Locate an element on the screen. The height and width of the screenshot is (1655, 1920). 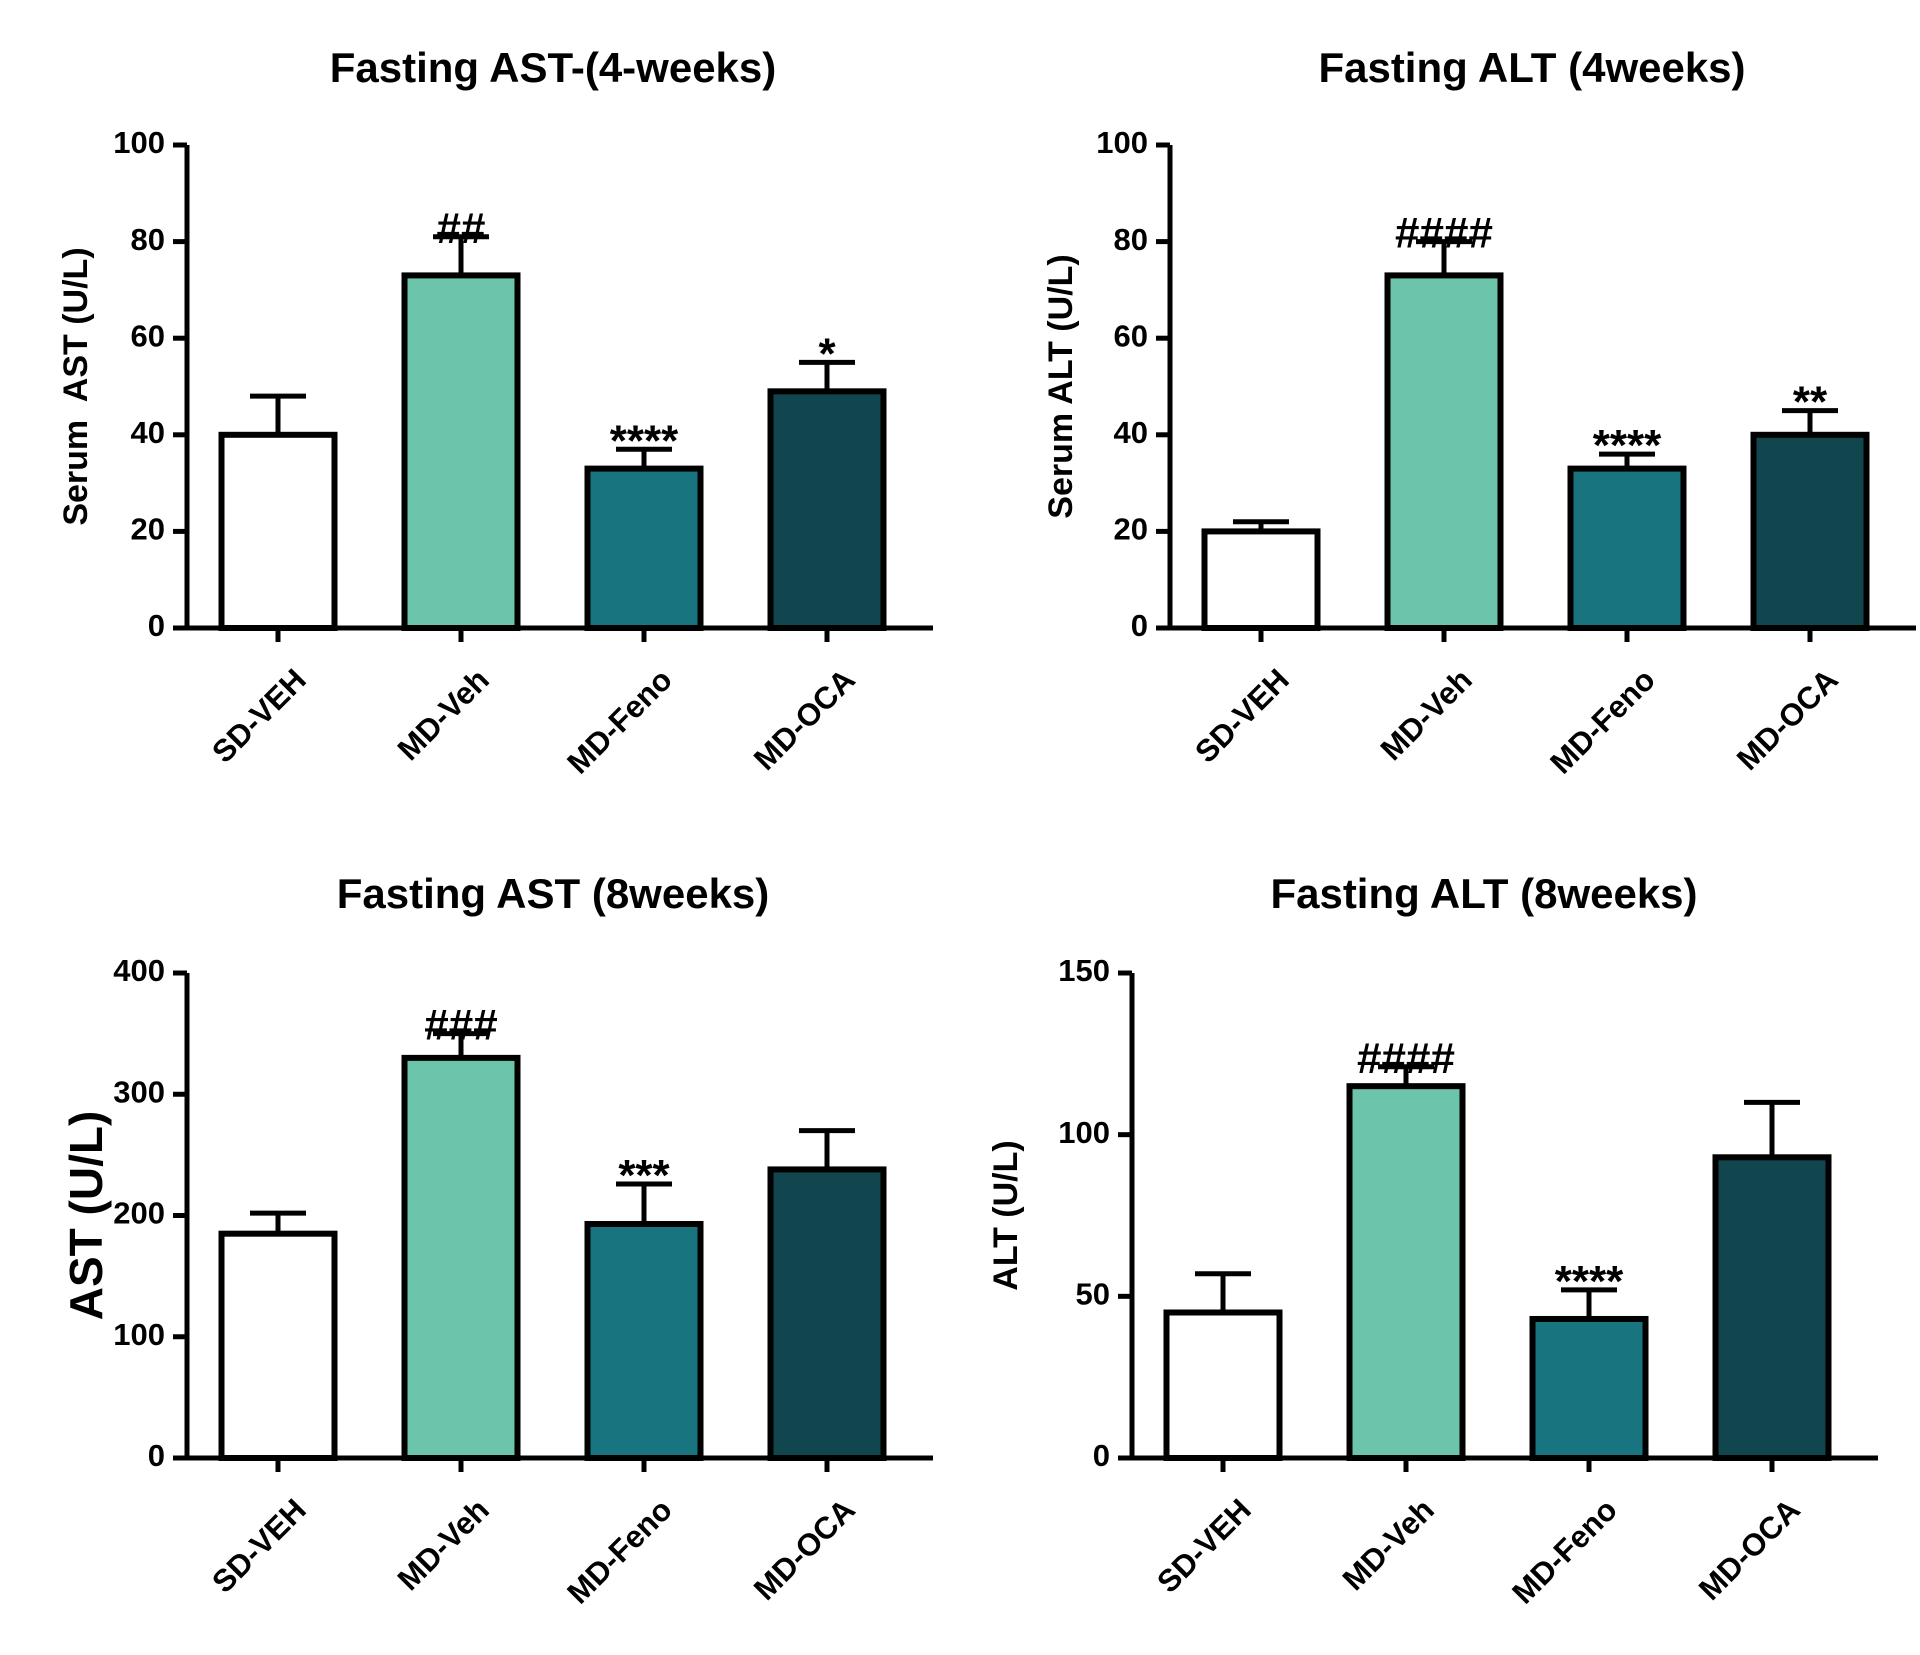
y-axis-label: Serum ALT (U/L) is located at coordinates (1061, 386).